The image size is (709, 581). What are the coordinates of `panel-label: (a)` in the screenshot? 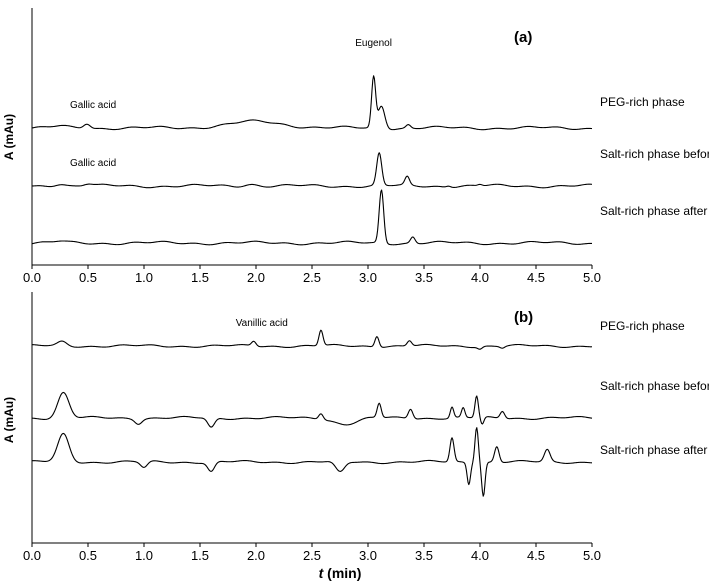 It's located at (523, 37).